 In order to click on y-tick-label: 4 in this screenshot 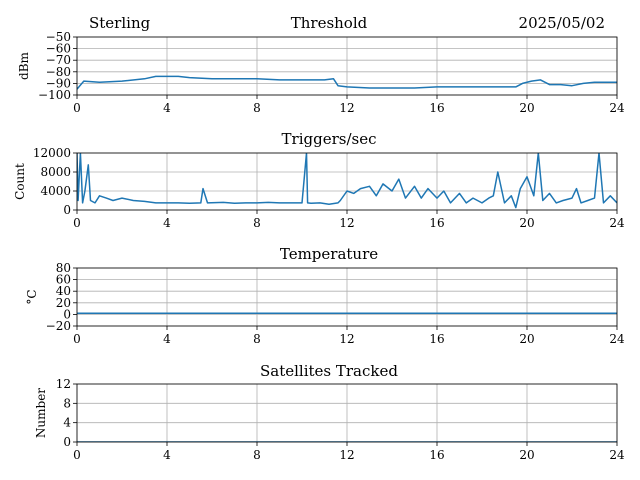, I will do `click(67, 423)`.